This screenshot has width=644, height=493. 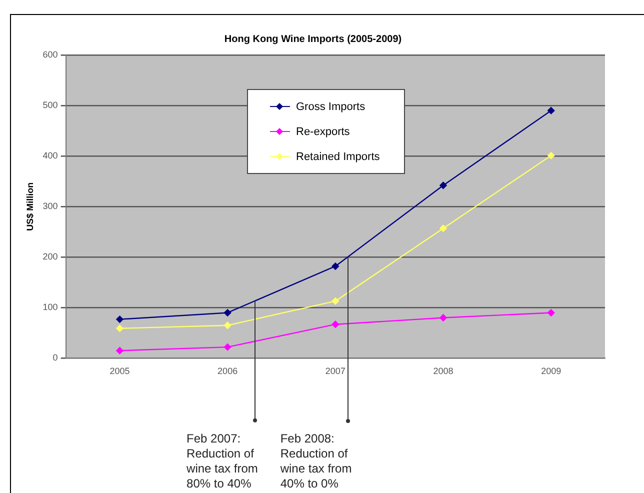 I want to click on legend-label: Re-exports, so click(x=323, y=132).